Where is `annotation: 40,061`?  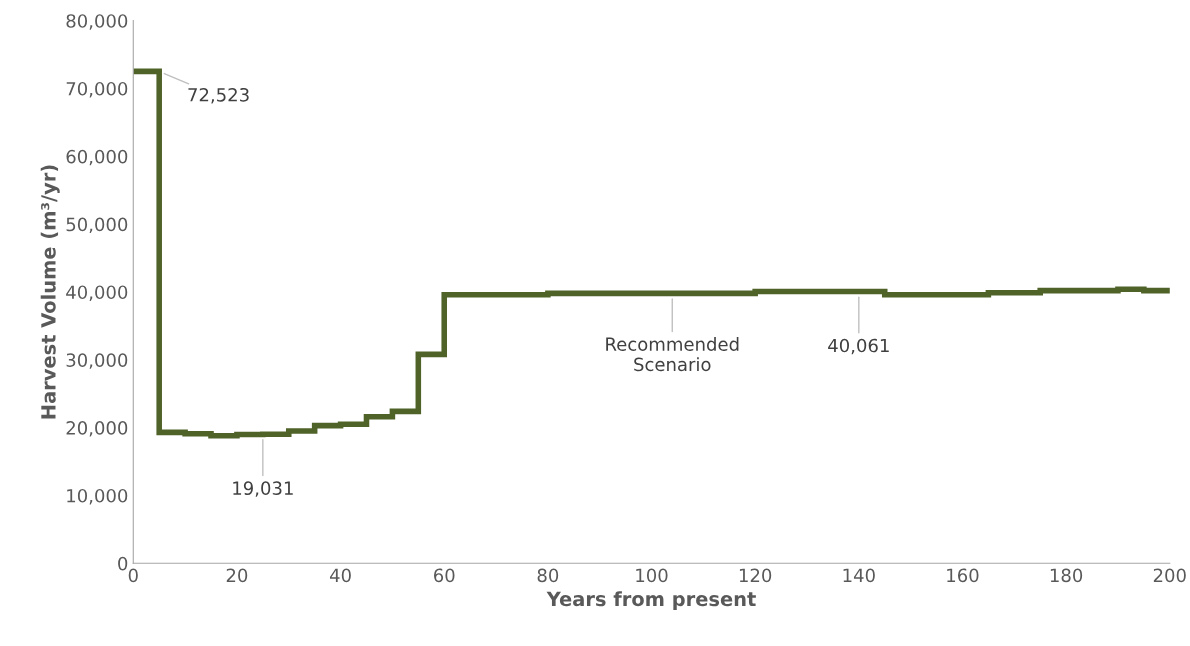 annotation: 40,061 is located at coordinates (858, 346).